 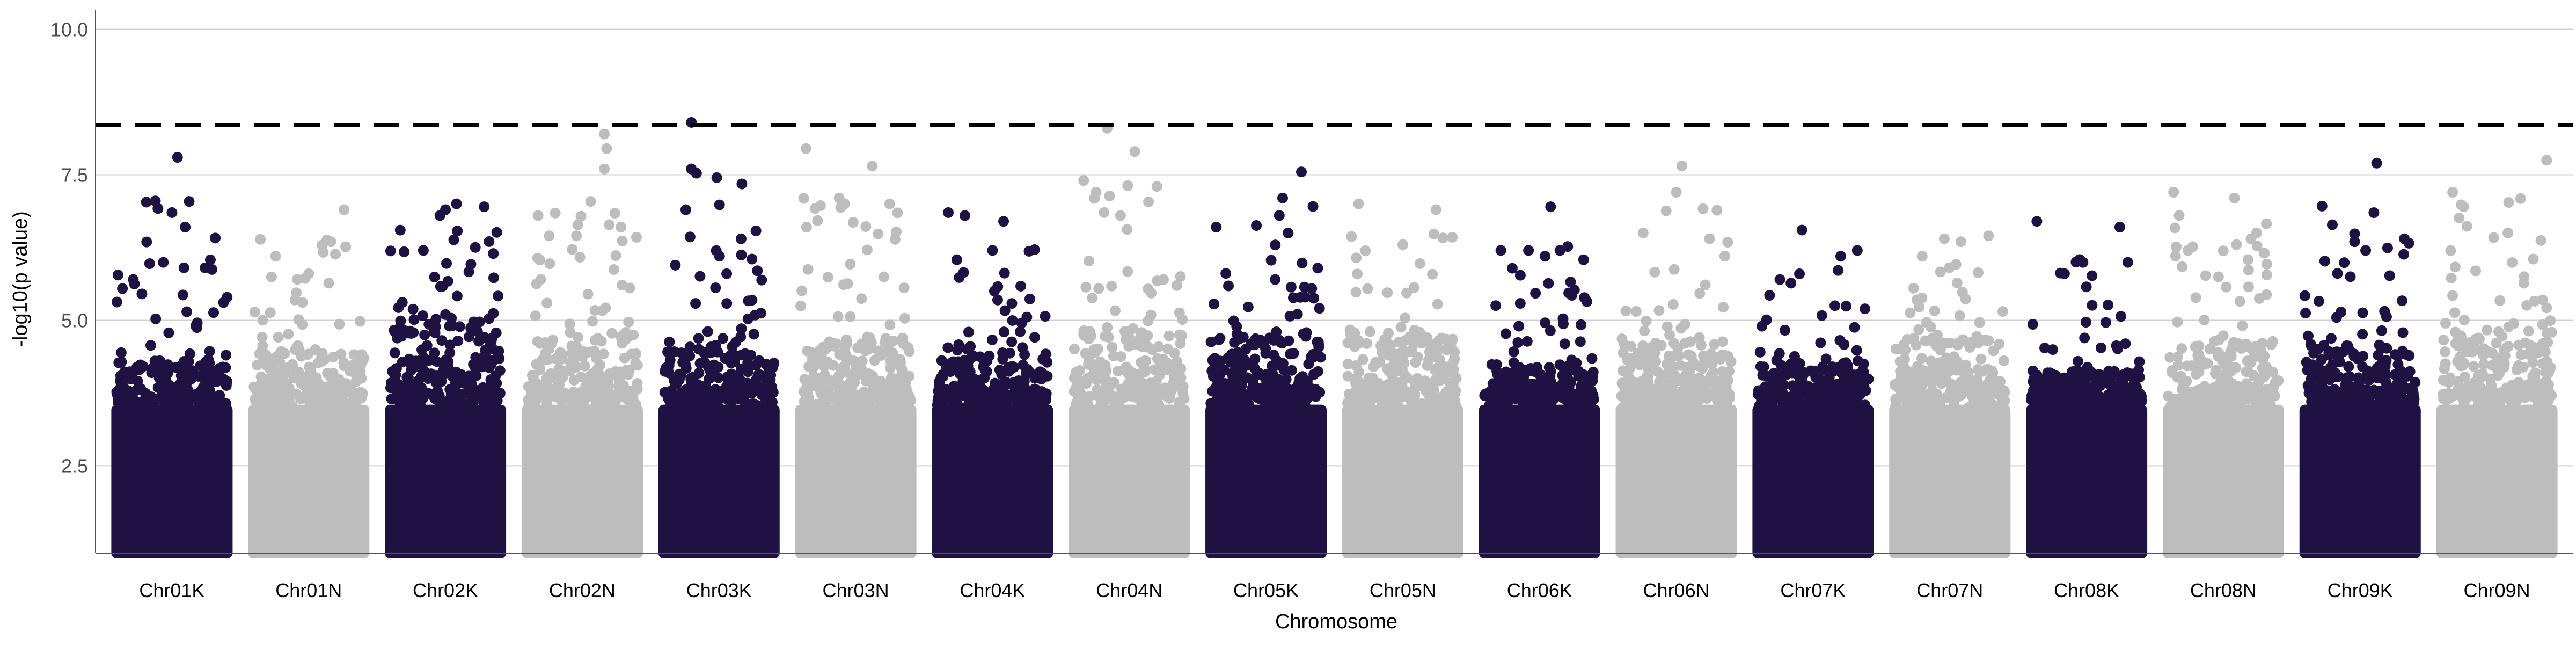 I want to click on chromosome-points-Chr09K, so click(x=2360, y=357).